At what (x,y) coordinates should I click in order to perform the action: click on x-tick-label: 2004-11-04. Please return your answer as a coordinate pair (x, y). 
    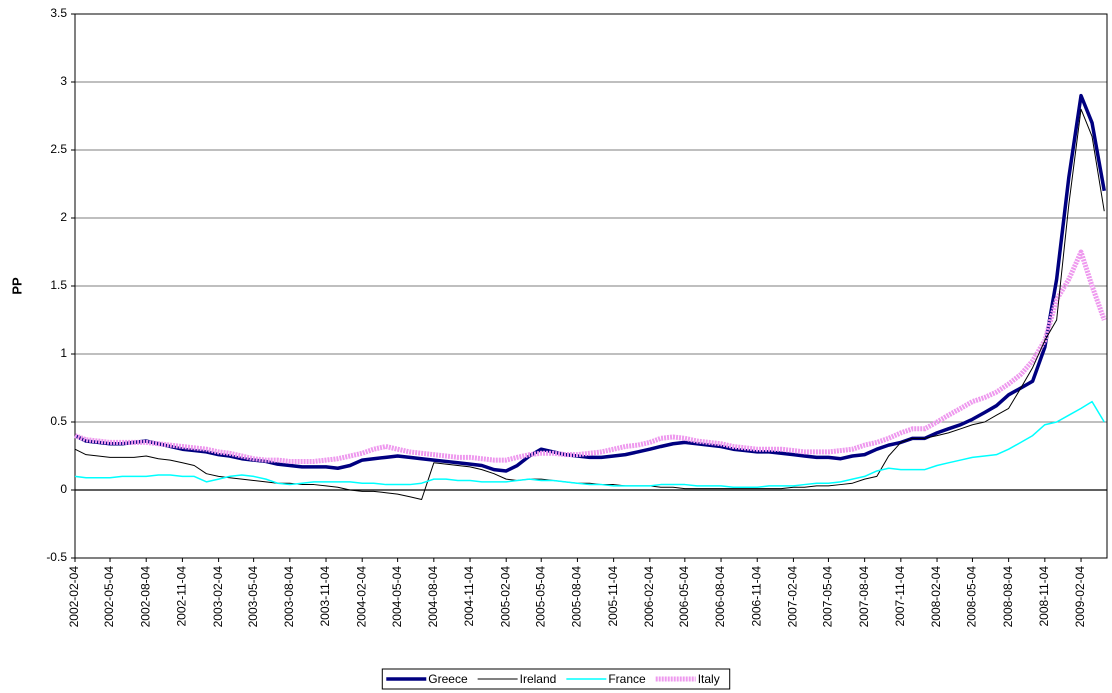
    Looking at the image, I should click on (469, 596).